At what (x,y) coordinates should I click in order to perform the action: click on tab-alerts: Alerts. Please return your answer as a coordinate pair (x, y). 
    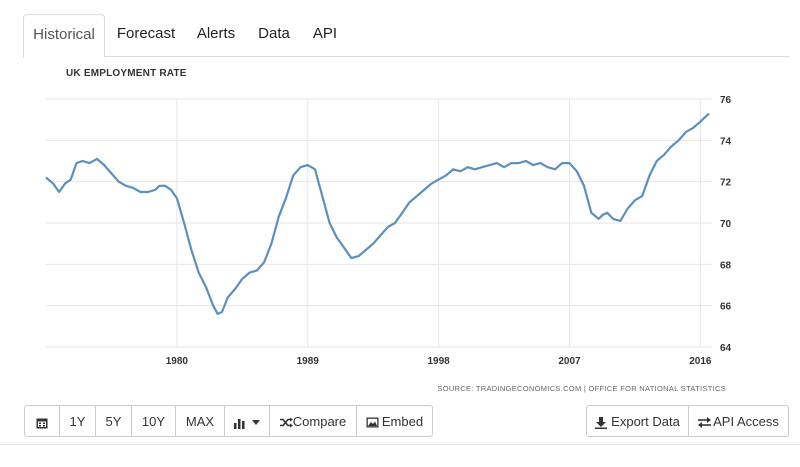
    Looking at the image, I should click on (216, 33).